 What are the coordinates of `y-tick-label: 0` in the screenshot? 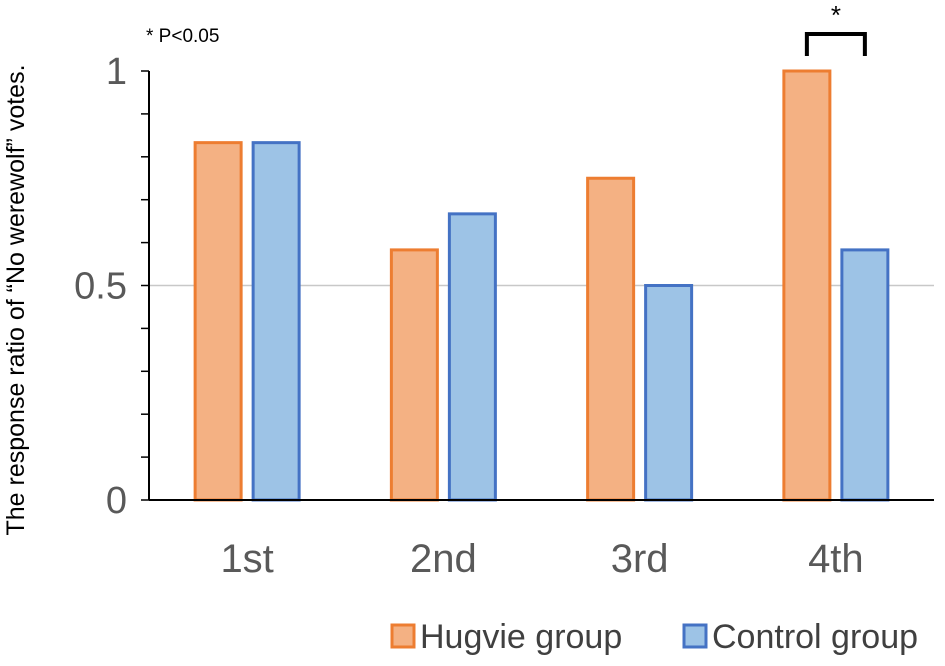 It's located at (116, 501).